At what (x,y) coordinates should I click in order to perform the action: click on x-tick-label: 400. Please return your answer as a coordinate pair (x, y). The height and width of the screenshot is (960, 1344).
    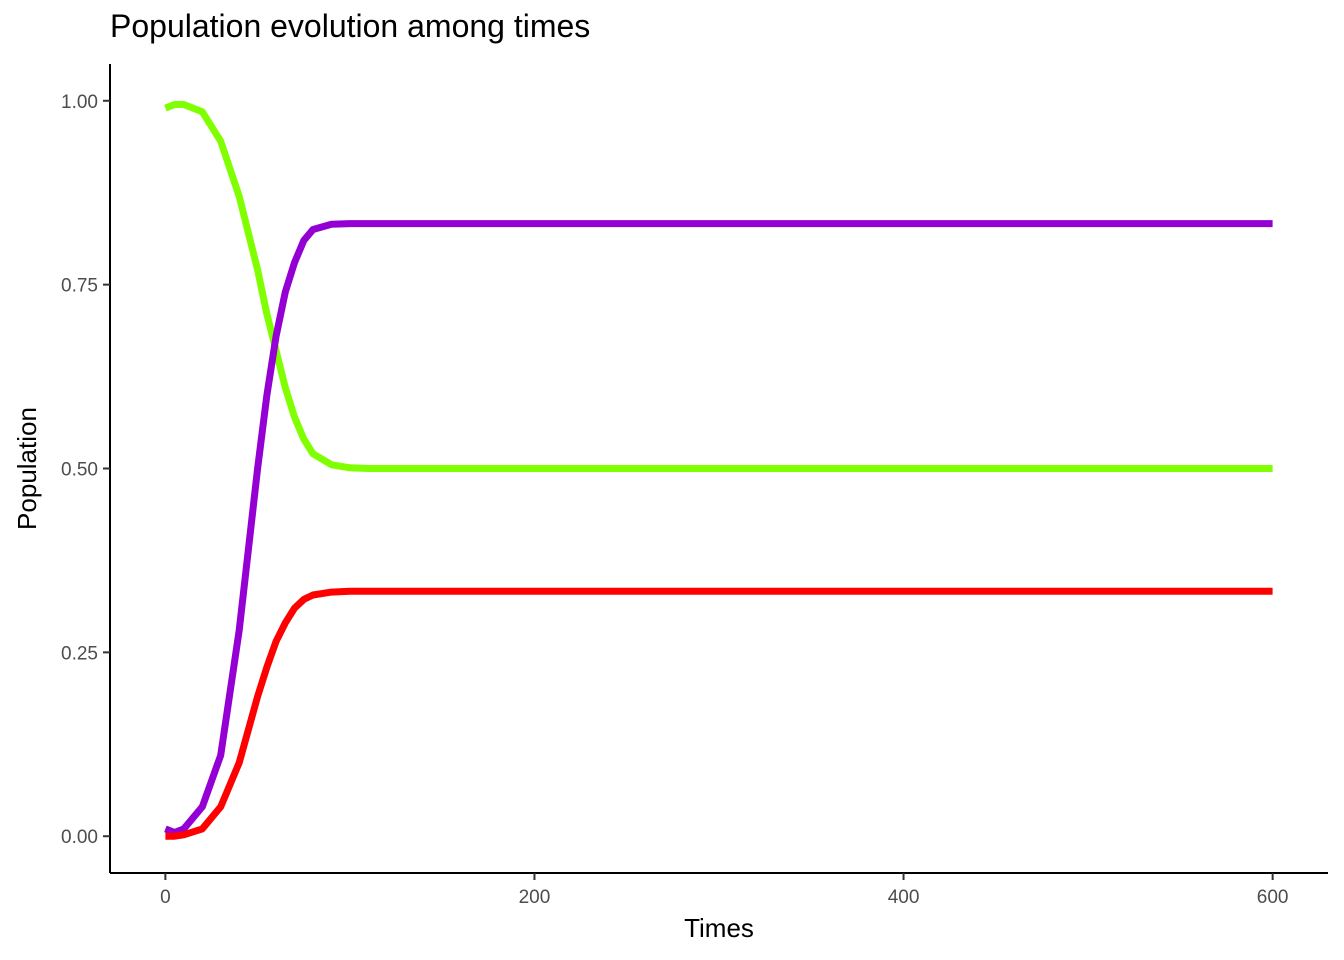
    Looking at the image, I should click on (904, 897).